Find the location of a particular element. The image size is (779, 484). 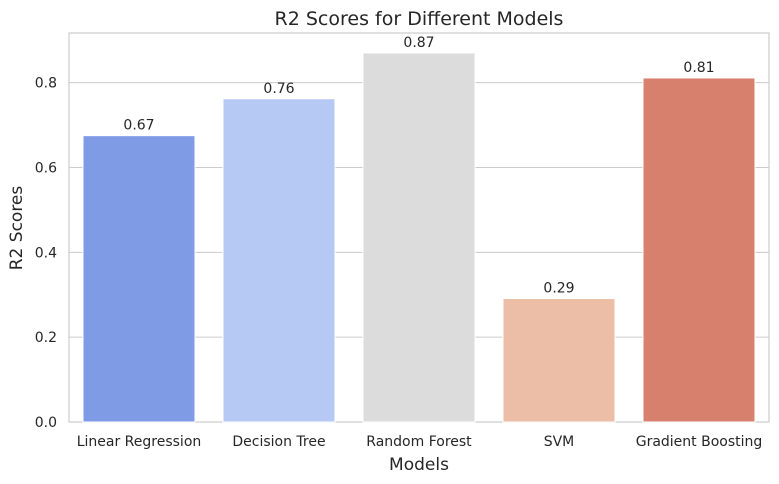

y-axis-ticks: 0.0 0.2 0.4 0.6 0.8 is located at coordinates (46, 253).